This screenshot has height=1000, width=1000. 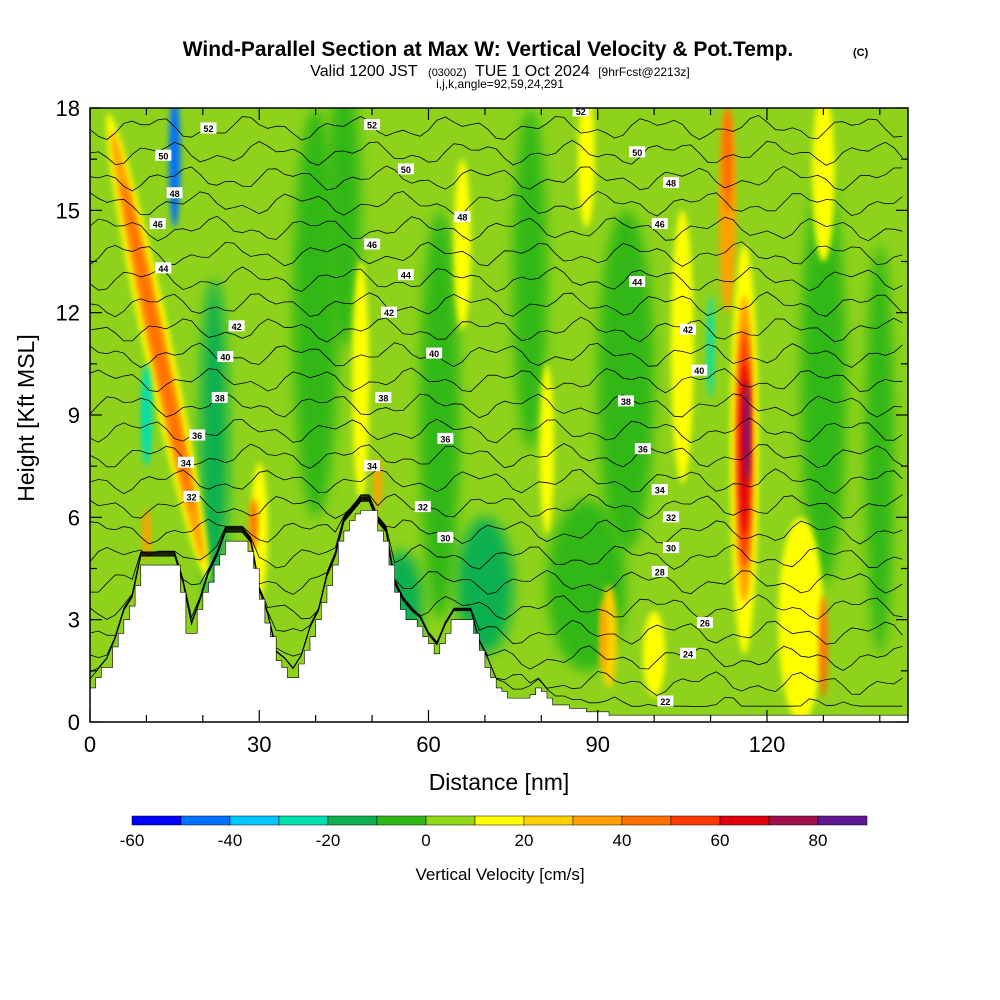 What do you see at coordinates (688, 654) in the screenshot?
I see `svg-text: 24` at bounding box center [688, 654].